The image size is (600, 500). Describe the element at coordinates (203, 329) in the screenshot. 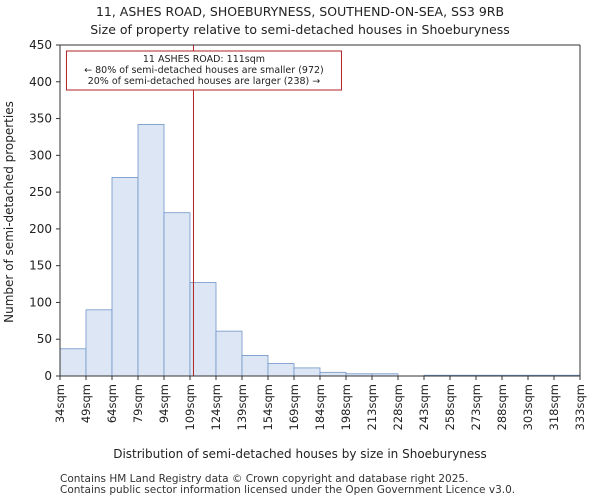

I see `bar-109sqm` at that location.